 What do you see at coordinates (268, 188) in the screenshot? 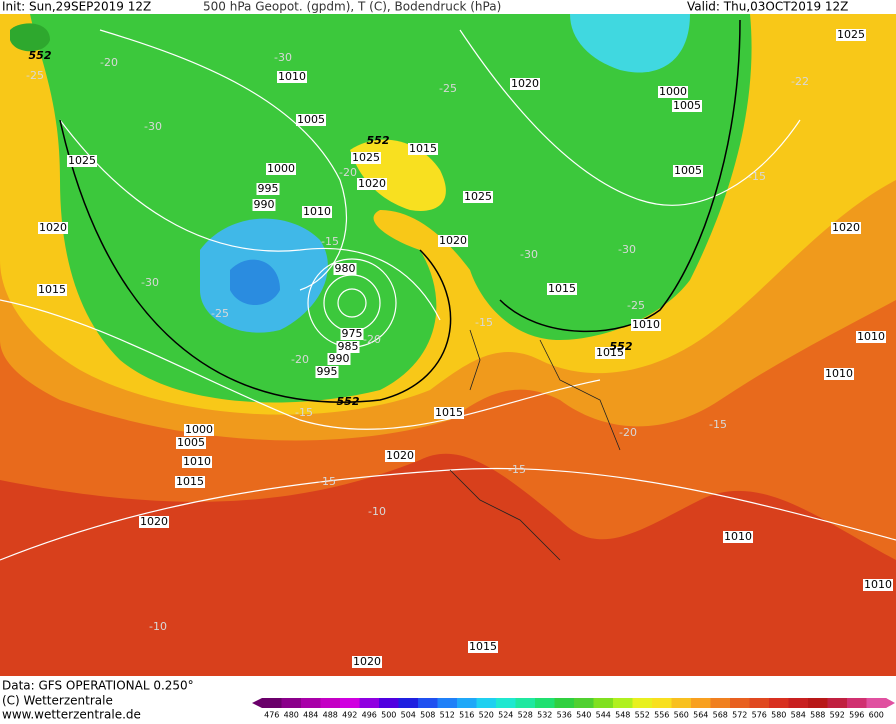
I see `pressure-label: 995` at bounding box center [268, 188].